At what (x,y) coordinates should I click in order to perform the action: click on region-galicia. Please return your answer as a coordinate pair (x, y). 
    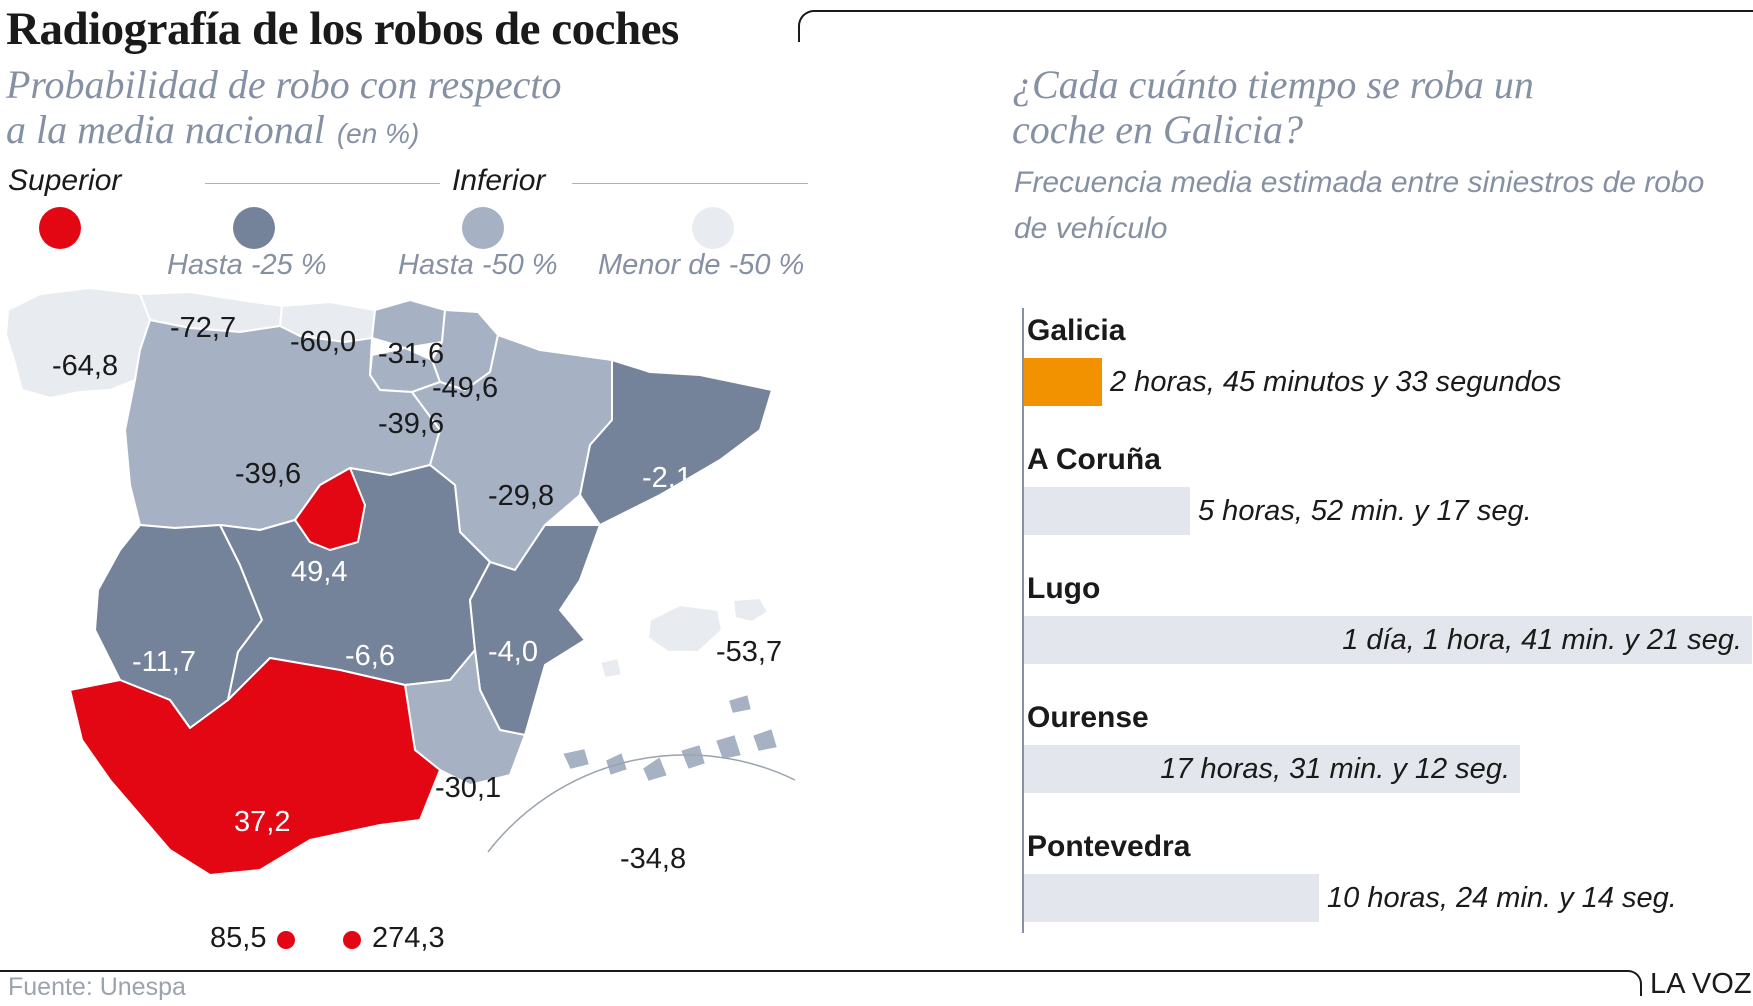
    Looking at the image, I should click on (78, 343).